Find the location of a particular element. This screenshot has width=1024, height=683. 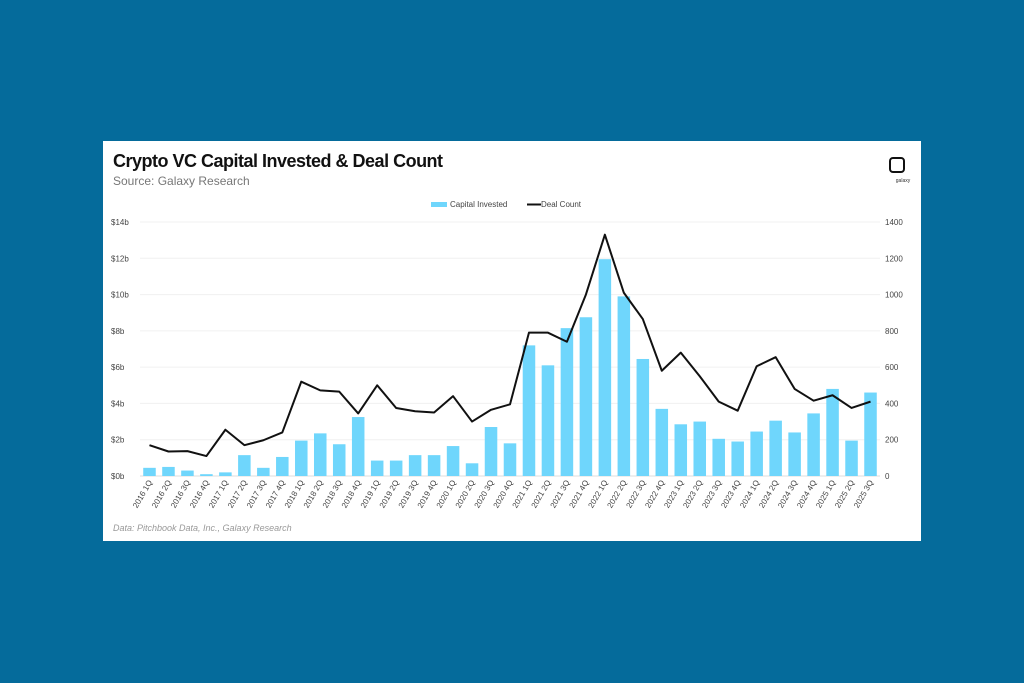

galaxy-logo-text: galaxy is located at coordinates (903, 181).